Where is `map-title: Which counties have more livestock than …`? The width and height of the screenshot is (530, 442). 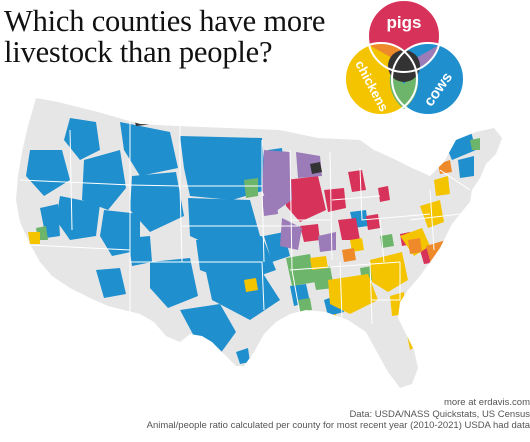
map-title: Which counties have more livestock than … is located at coordinates (165, 36).